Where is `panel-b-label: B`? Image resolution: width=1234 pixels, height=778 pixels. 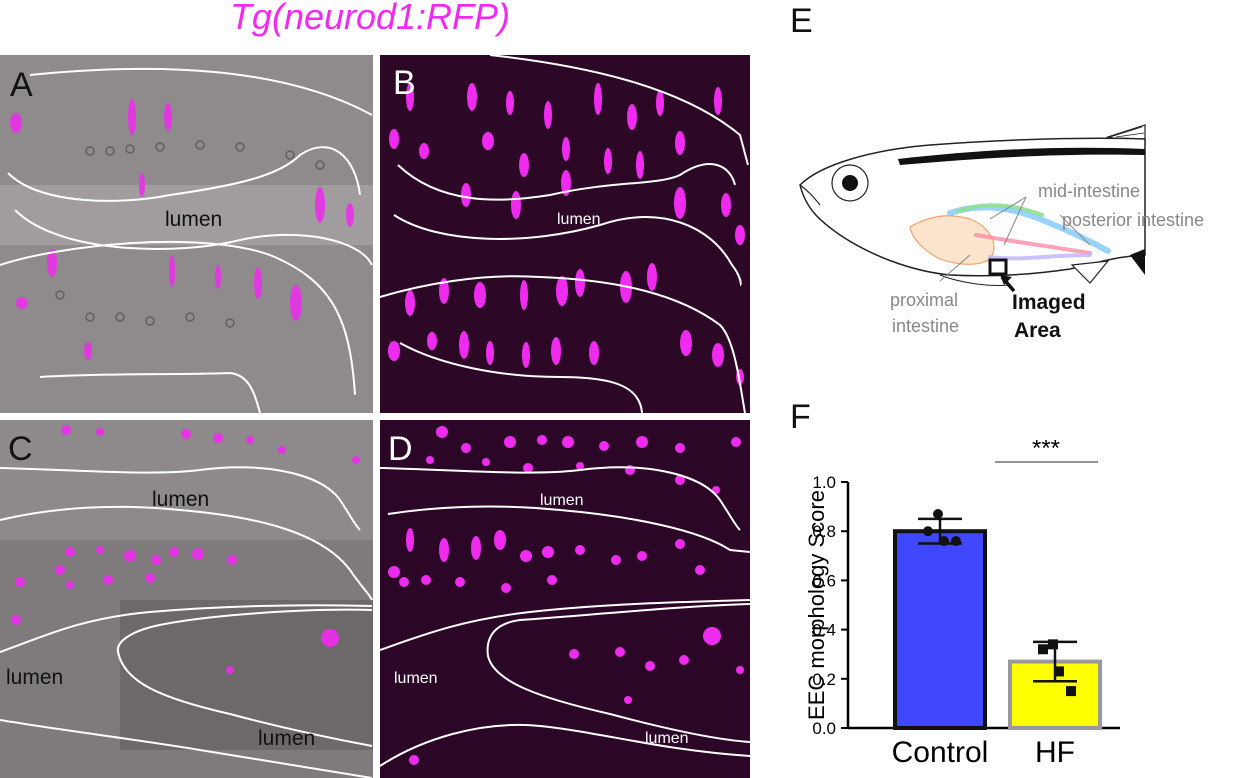 panel-b-label: B is located at coordinates (404, 83).